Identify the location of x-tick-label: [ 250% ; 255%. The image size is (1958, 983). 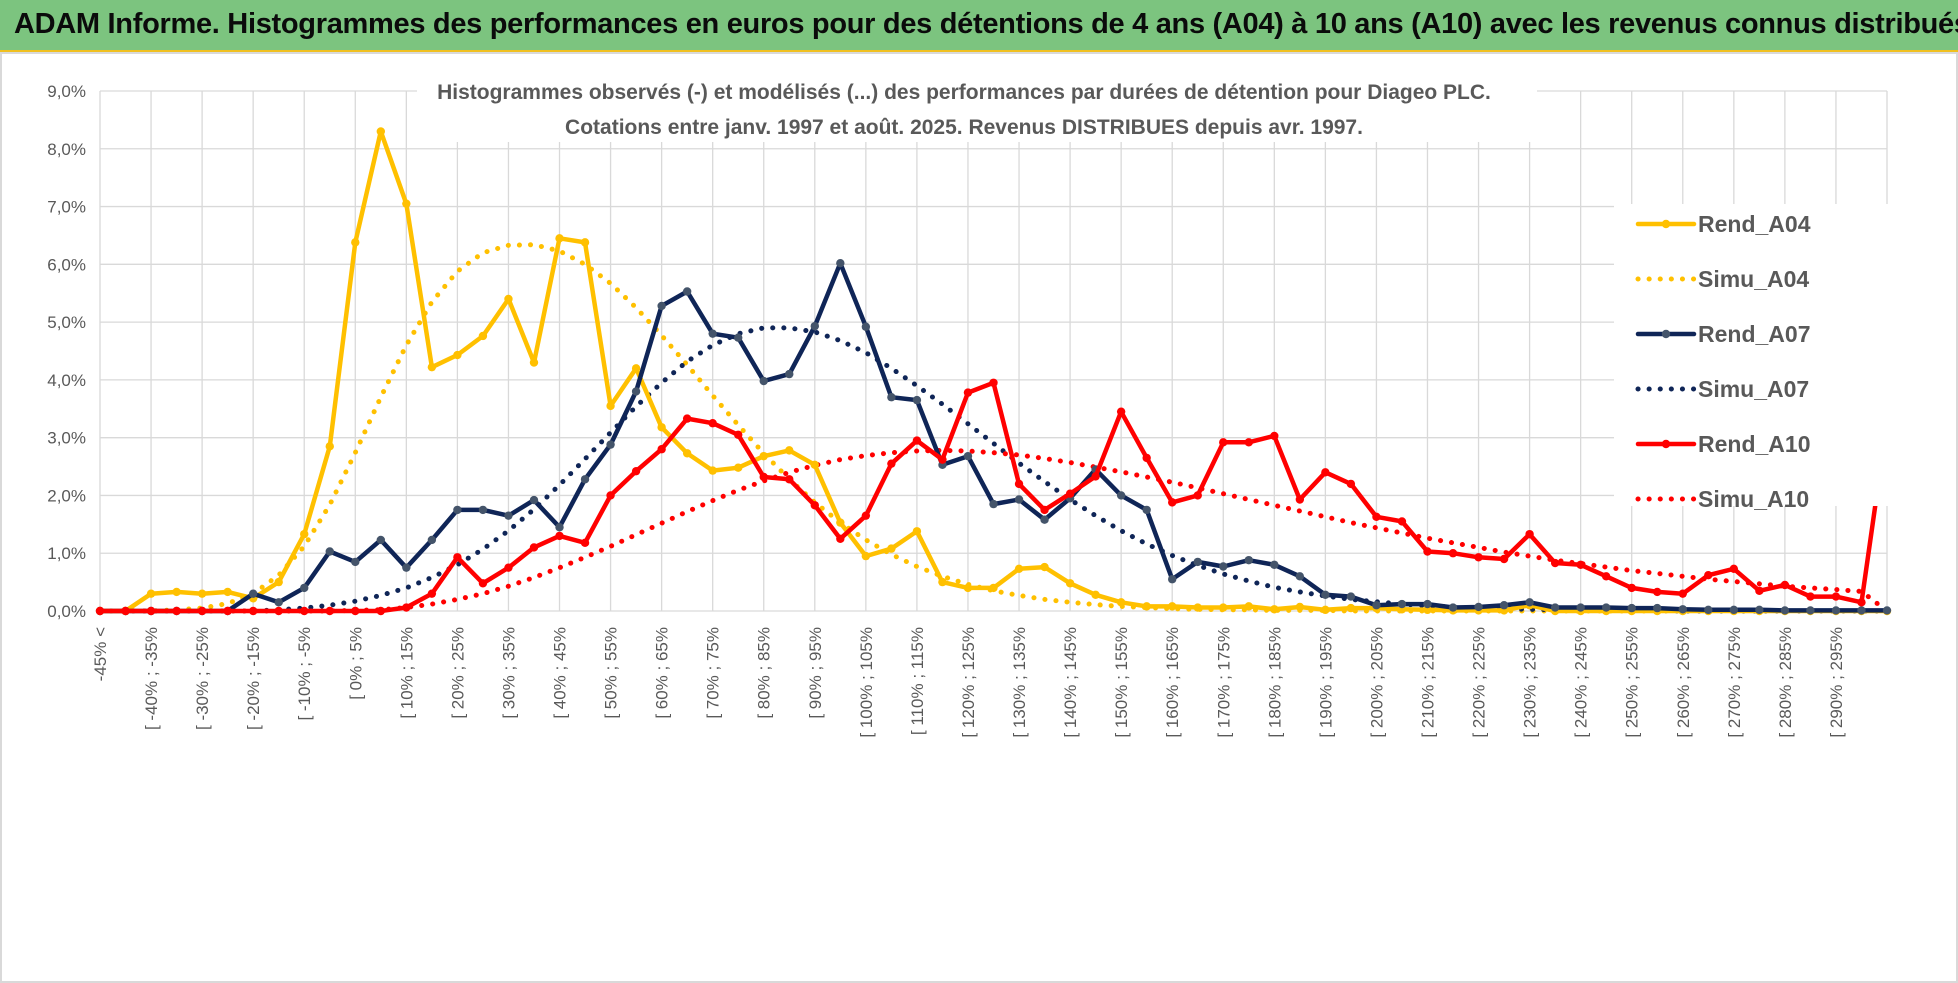
(1632, 682).